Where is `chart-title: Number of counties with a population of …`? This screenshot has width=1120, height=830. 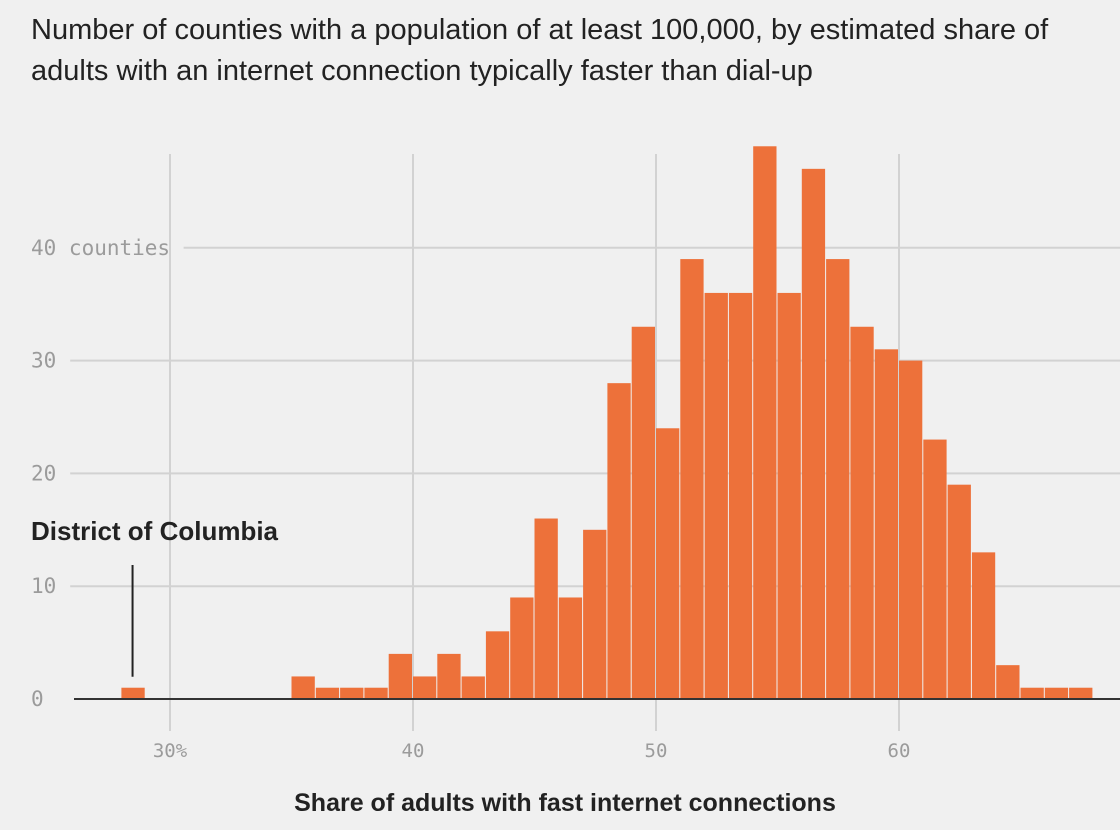 chart-title: Number of counties with a population of … is located at coordinates (540, 50).